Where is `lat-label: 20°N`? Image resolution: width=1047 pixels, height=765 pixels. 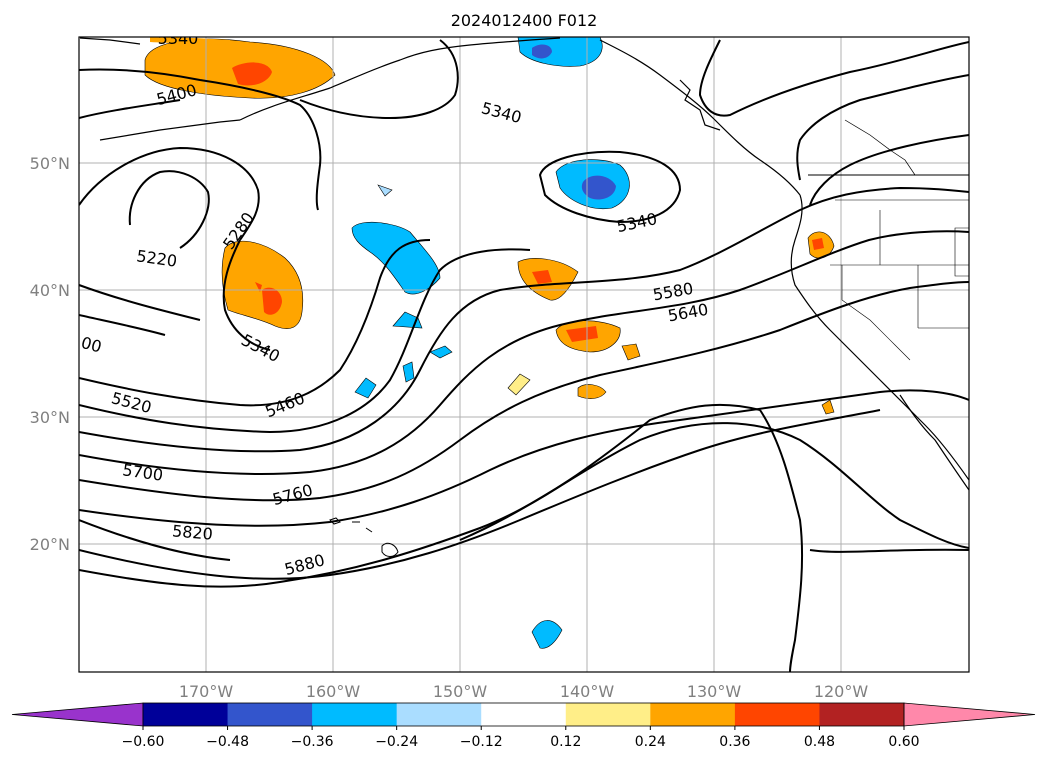
lat-label: 20°N is located at coordinates (50, 544).